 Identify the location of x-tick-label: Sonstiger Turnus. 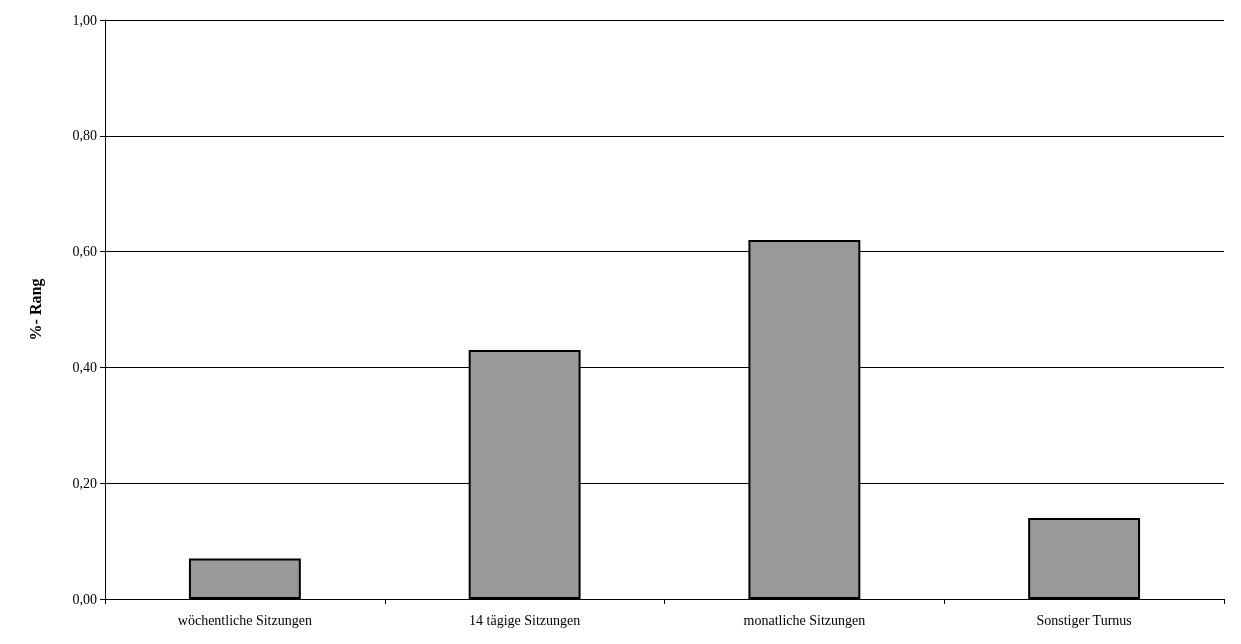
(1084, 620).